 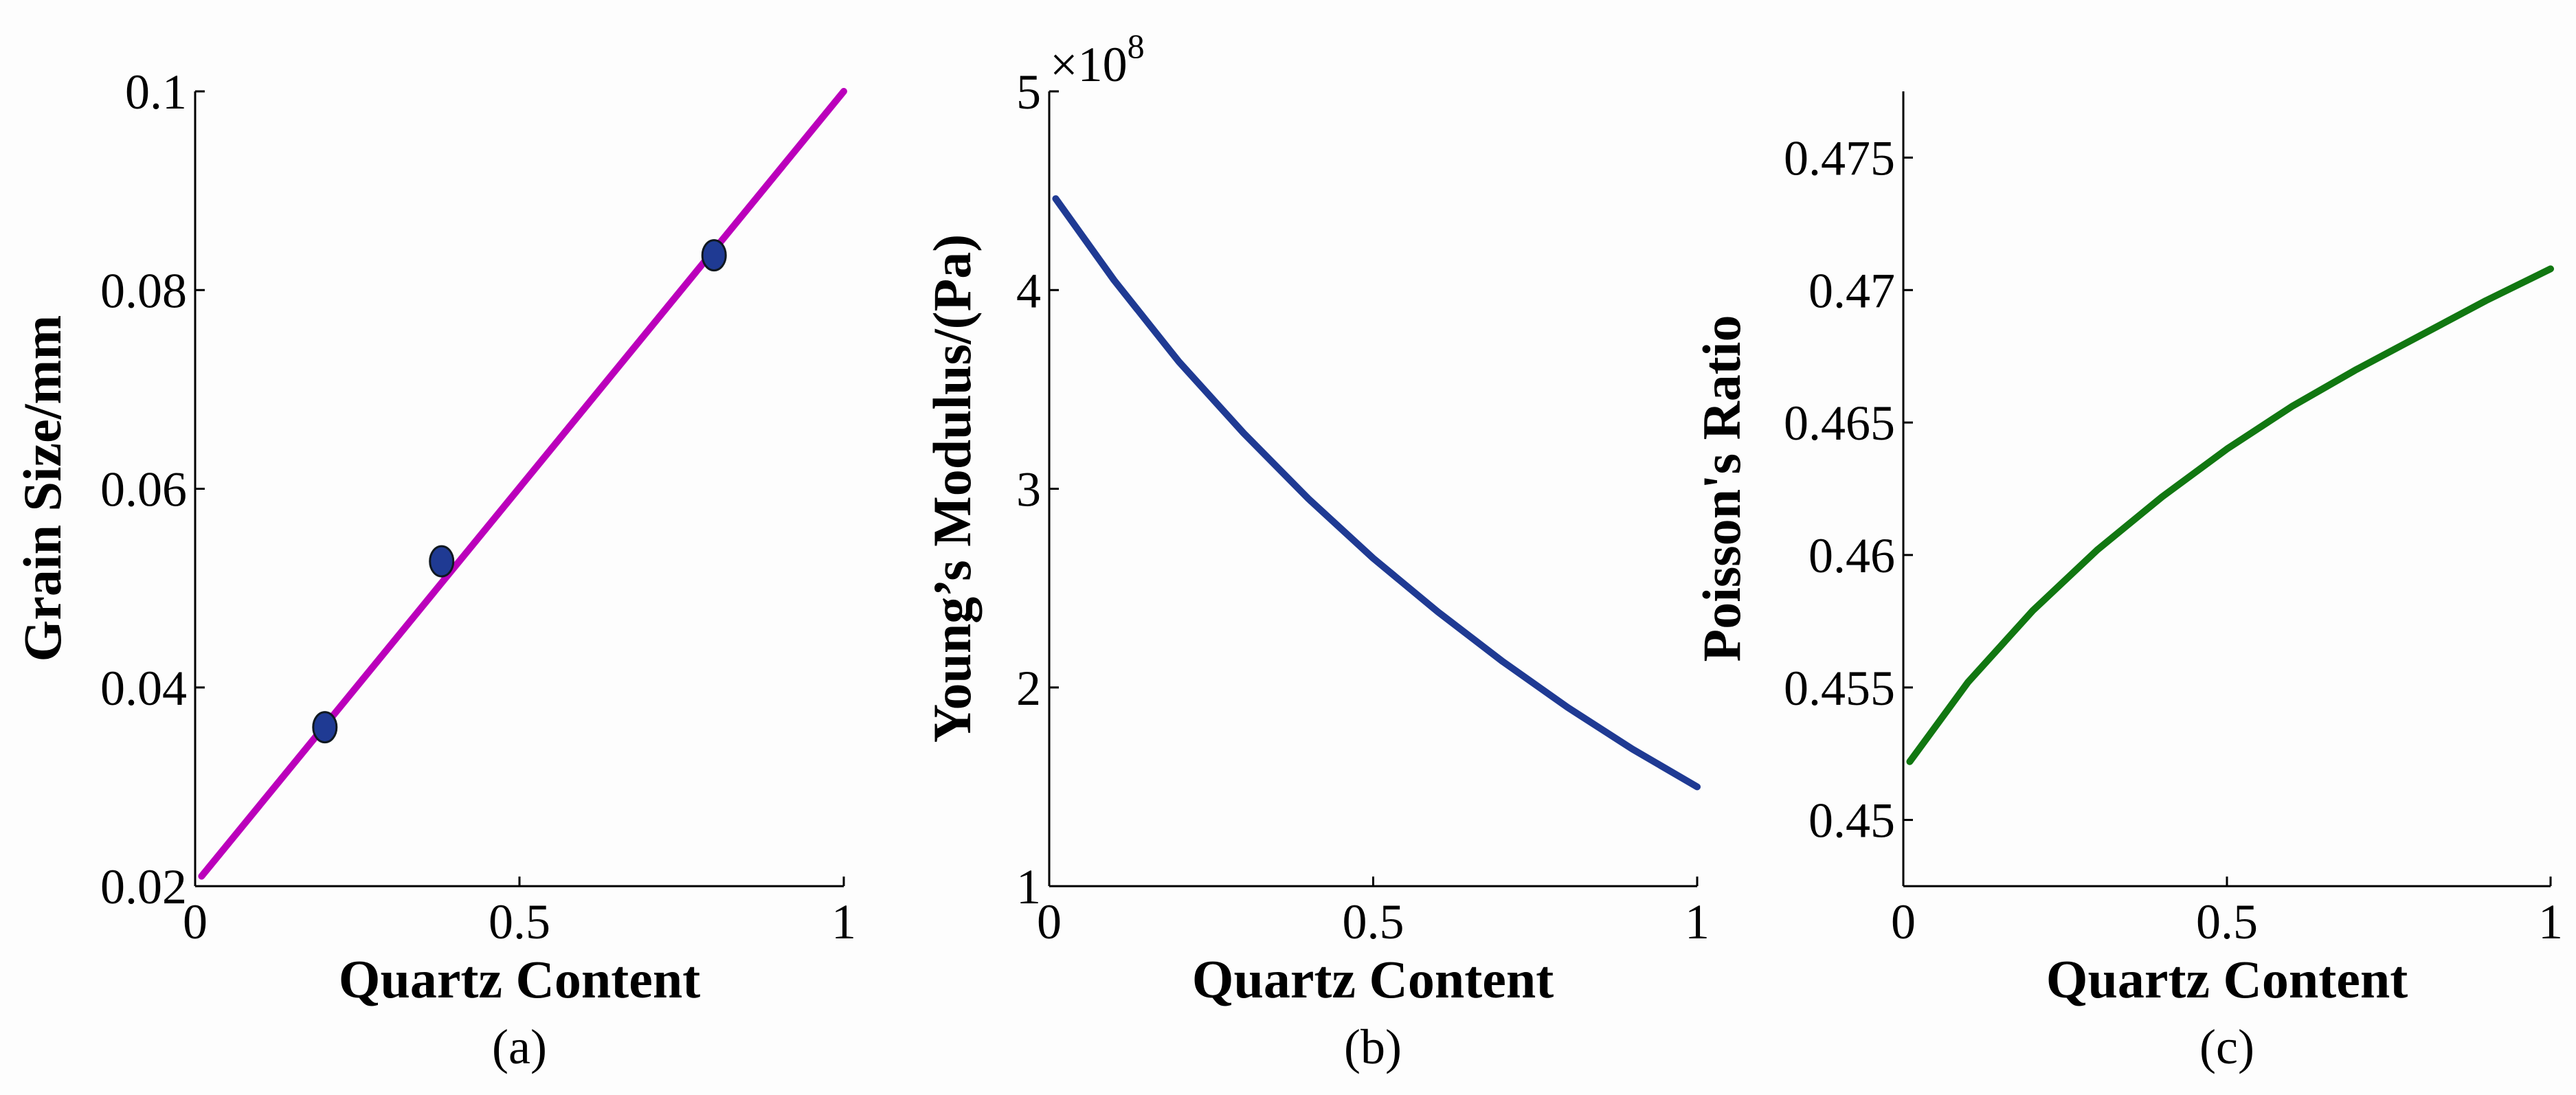 I want to click on y-tick-label: 0.02, so click(x=143, y=886).